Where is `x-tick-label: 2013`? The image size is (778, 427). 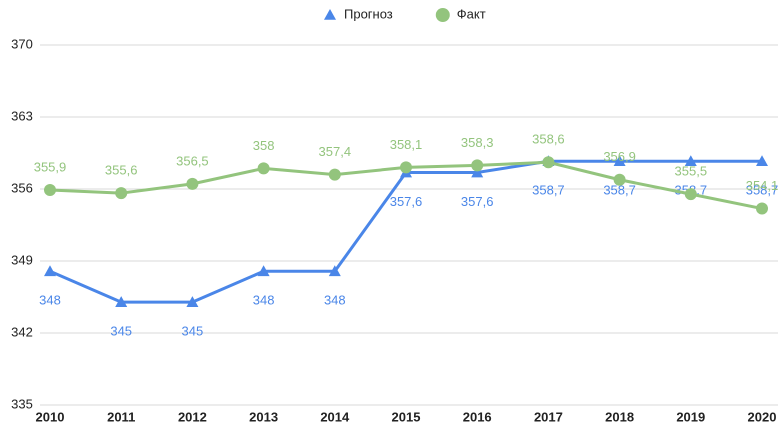 x-tick-label: 2013 is located at coordinates (263, 416).